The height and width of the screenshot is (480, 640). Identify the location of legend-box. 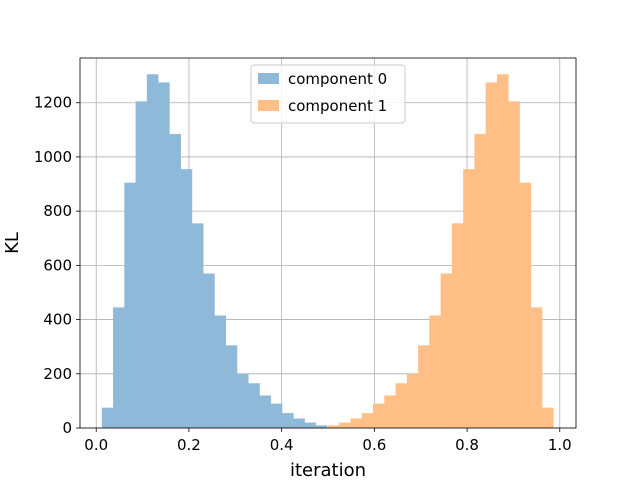
(328, 94).